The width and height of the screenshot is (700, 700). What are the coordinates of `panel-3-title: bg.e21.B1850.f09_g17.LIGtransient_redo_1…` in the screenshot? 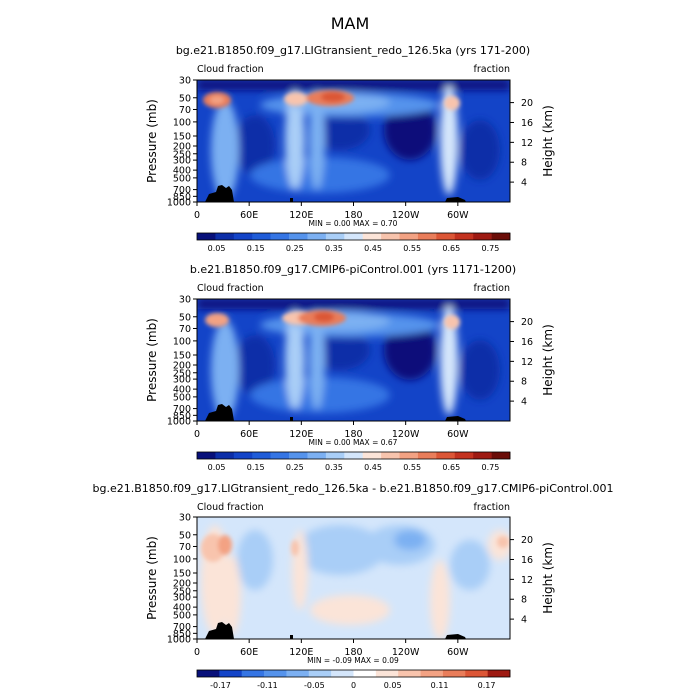 It's located at (353, 488).